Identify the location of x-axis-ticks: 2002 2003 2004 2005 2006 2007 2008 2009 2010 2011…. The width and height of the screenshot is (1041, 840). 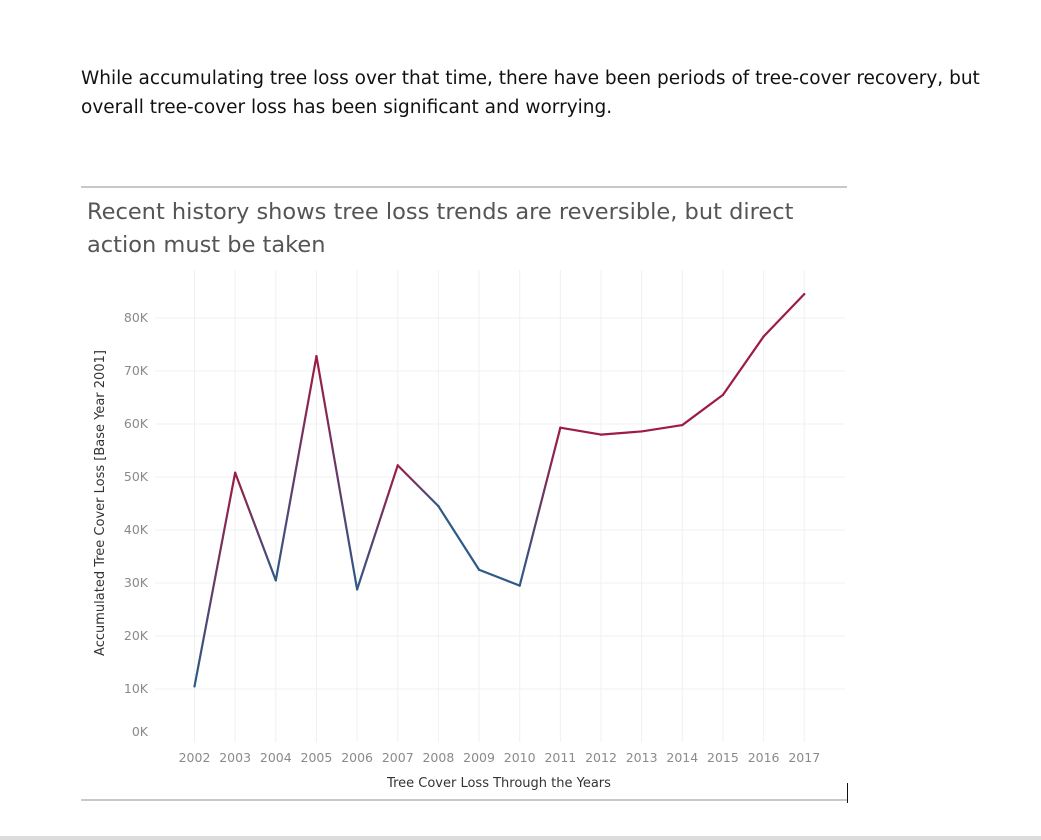
(500, 757).